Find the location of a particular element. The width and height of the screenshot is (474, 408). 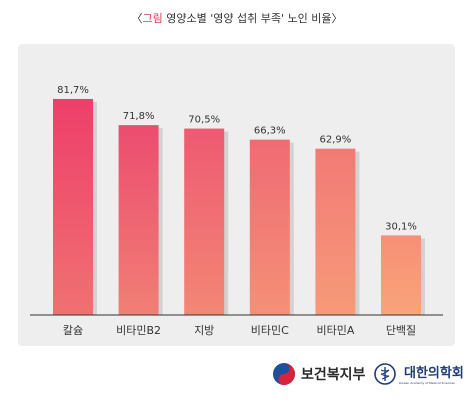

title-text: 영양소별 '영양 섭취 부족' 노인 비율 is located at coordinates (247, 18).